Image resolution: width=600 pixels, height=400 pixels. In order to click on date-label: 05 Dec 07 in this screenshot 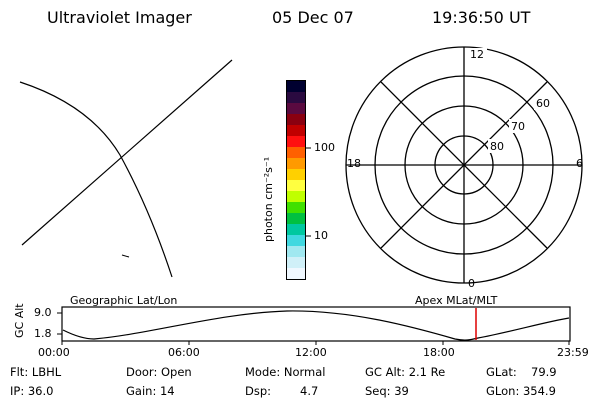, I will do `click(313, 17)`.